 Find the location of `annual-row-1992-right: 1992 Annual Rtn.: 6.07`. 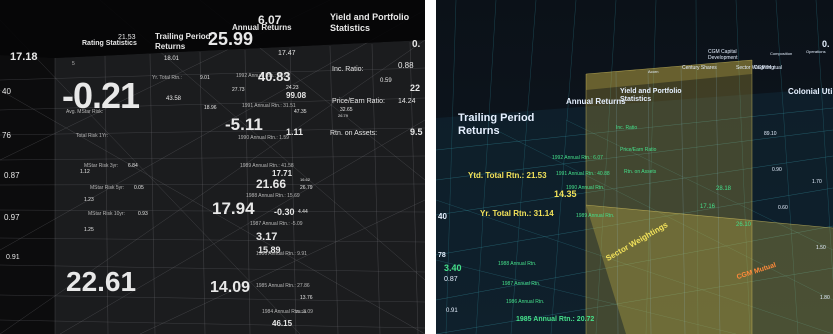

annual-row-1992-right: 1992 Annual Rtn.: 6.07 is located at coordinates (577, 158).